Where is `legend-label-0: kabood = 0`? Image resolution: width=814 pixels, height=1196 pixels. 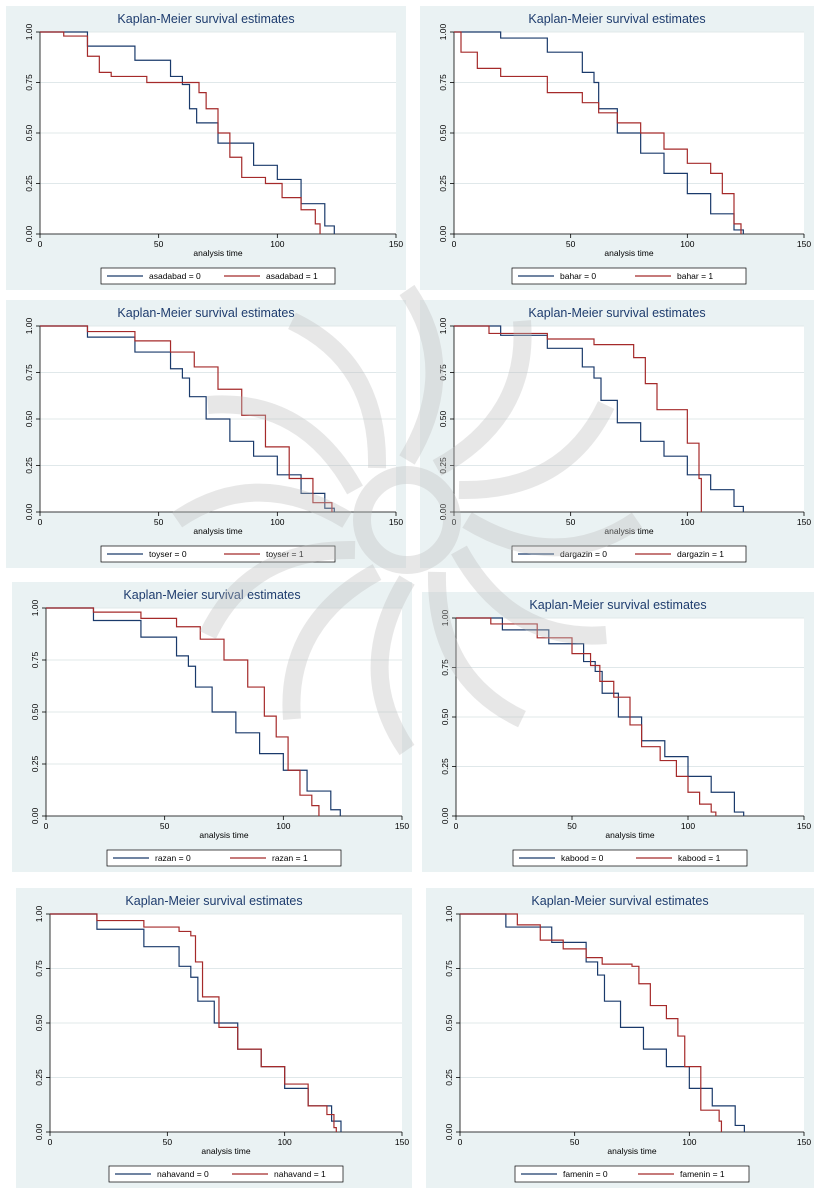 legend-label-0: kabood = 0 is located at coordinates (582, 858).